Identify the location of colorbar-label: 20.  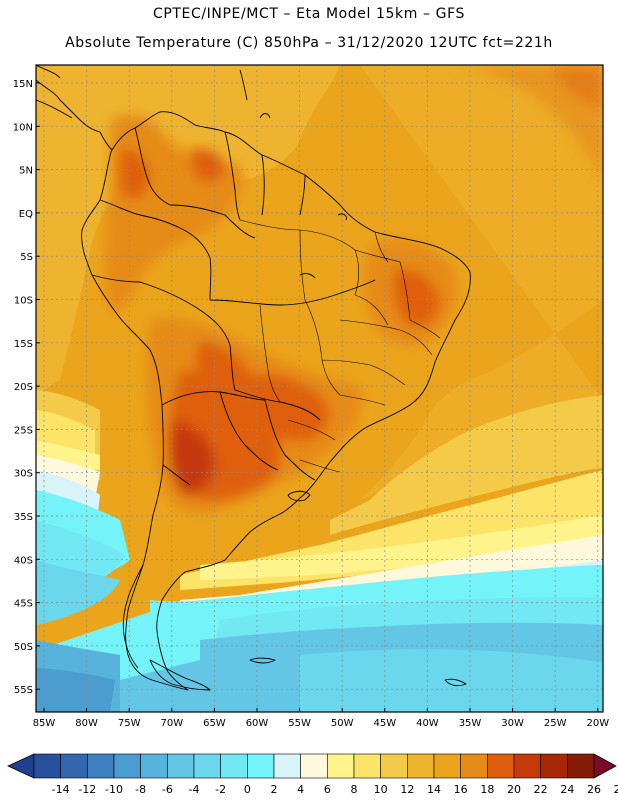
(514, 789).